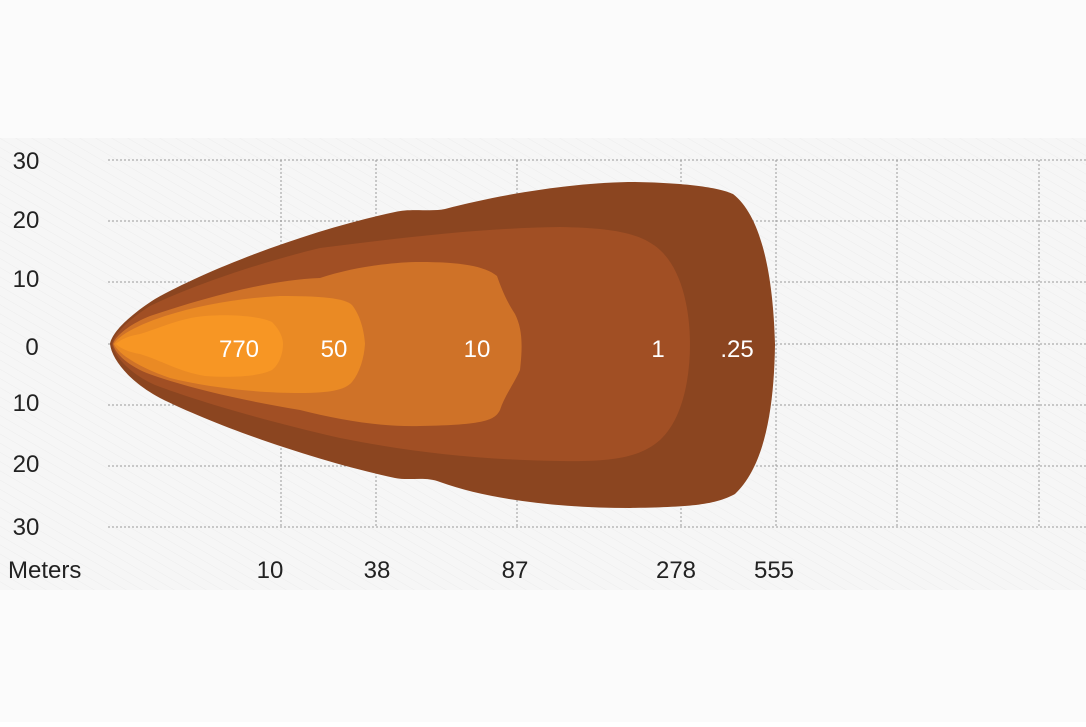  I want to click on zone-label-770: 770, so click(239, 349).